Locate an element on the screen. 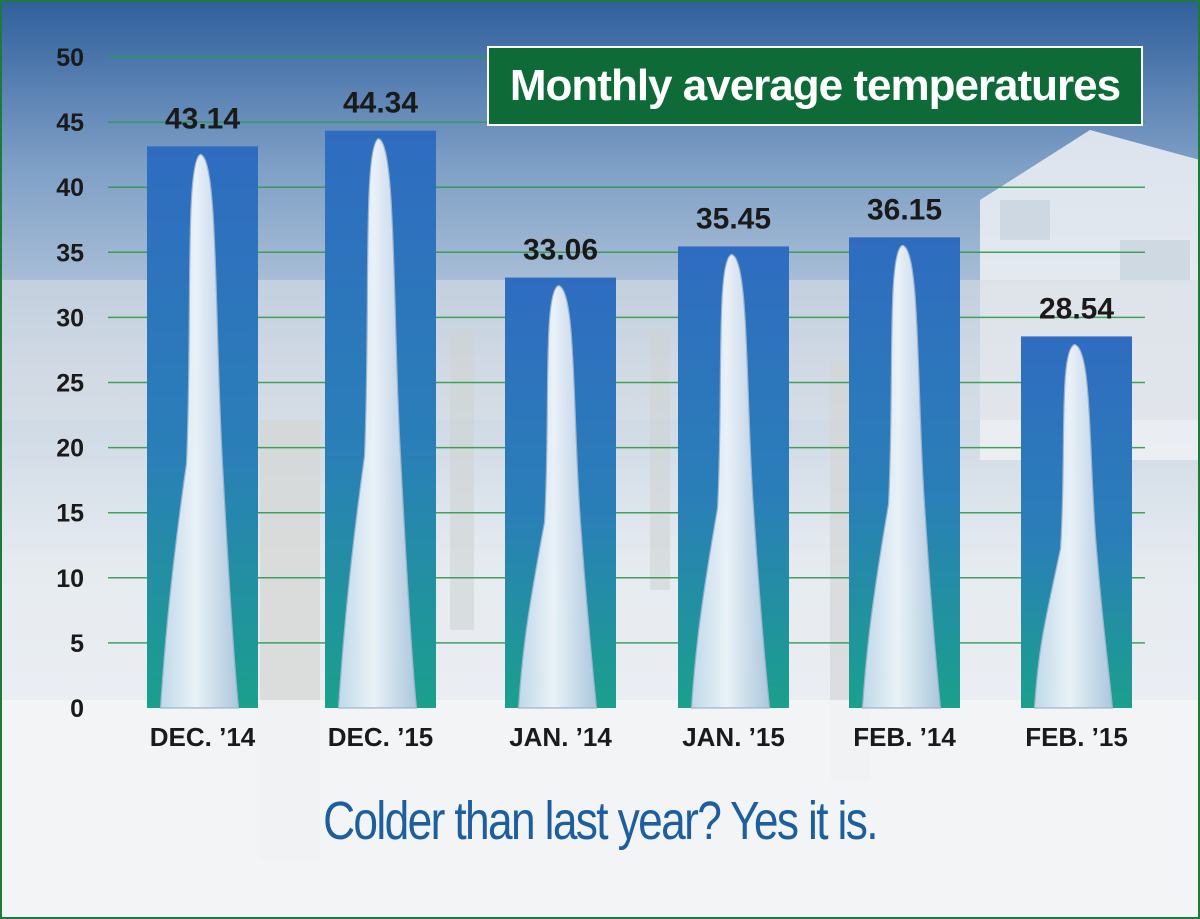 This screenshot has width=1200, height=919. chart-title: Monthly average temperatures is located at coordinates (815, 85).